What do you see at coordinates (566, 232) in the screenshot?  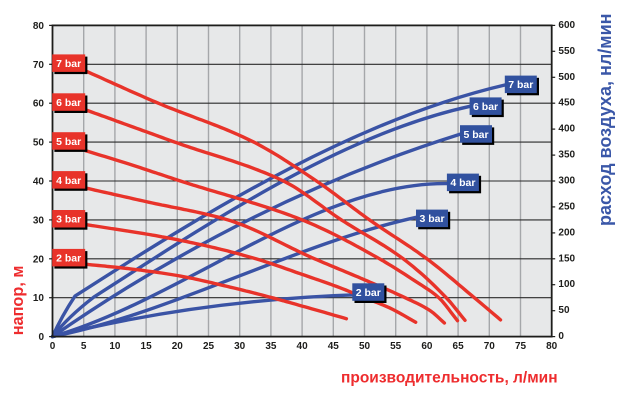 I see `svg-text: 200` at bounding box center [566, 232].